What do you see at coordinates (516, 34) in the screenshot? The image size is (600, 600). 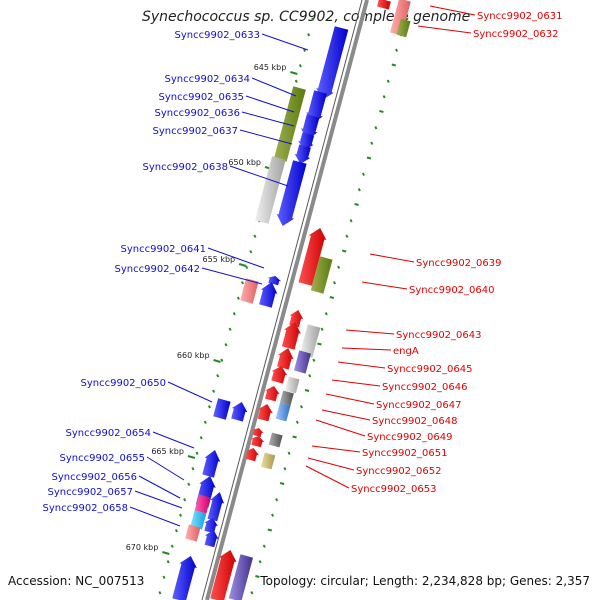 I see `reverse-gene-label: Syncc9902_0632` at bounding box center [516, 34].